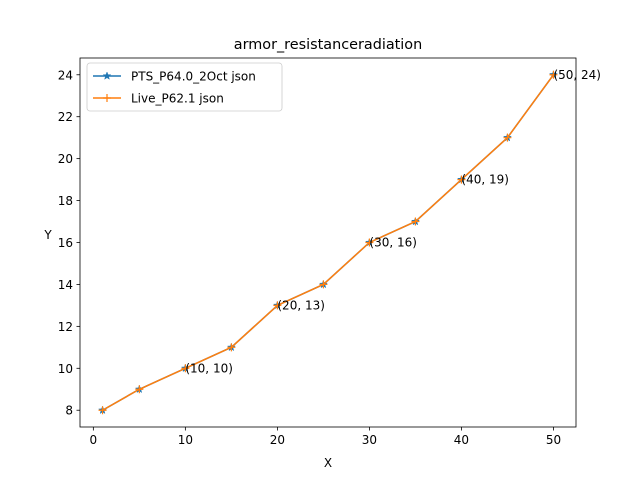 This screenshot has width=640, height=485. What do you see at coordinates (177, 99) in the screenshot?
I see `legend-label: Live_P62.1 json` at bounding box center [177, 99].